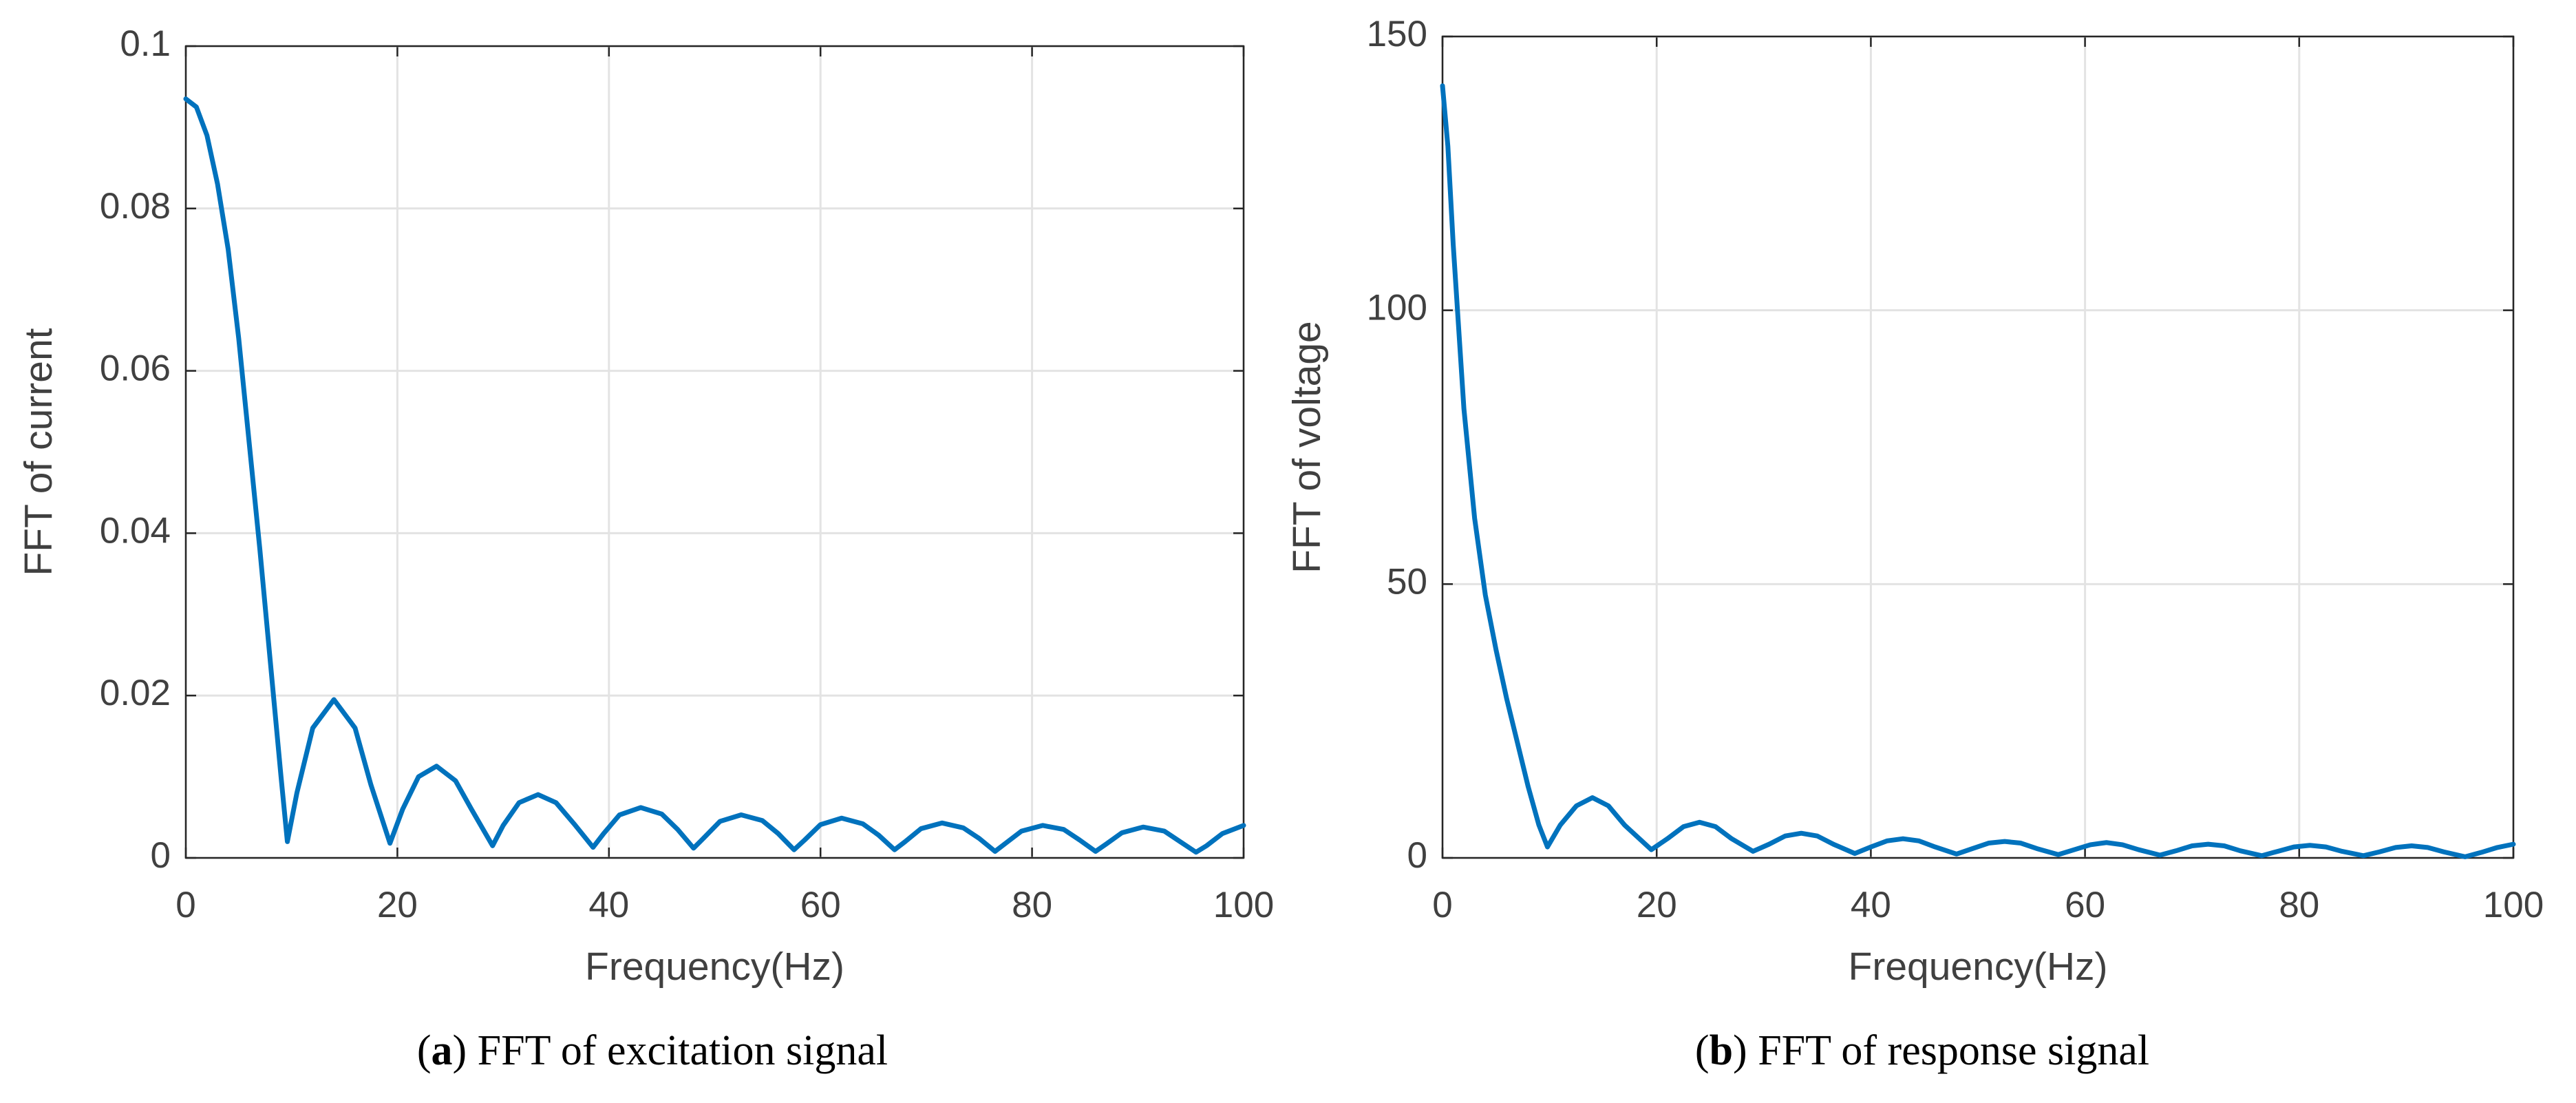  Describe the element at coordinates (1941, 1050) in the screenshot. I see `caption-part: ) FFT of response signal` at that location.